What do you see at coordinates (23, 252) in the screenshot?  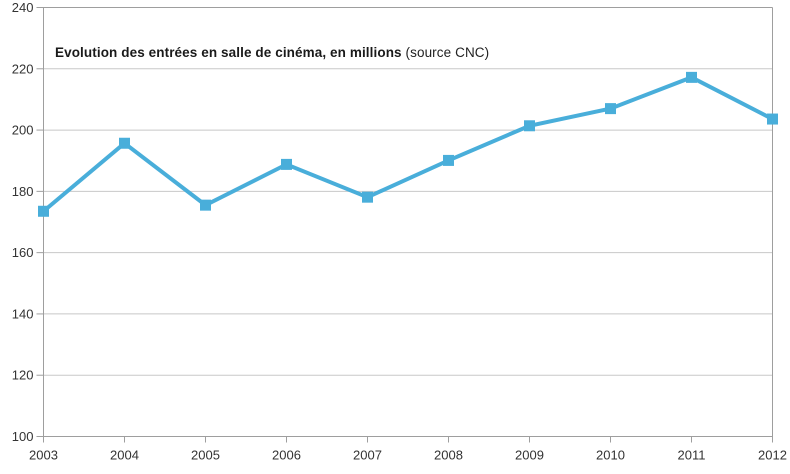 I see `y-tick-label: 160` at bounding box center [23, 252].